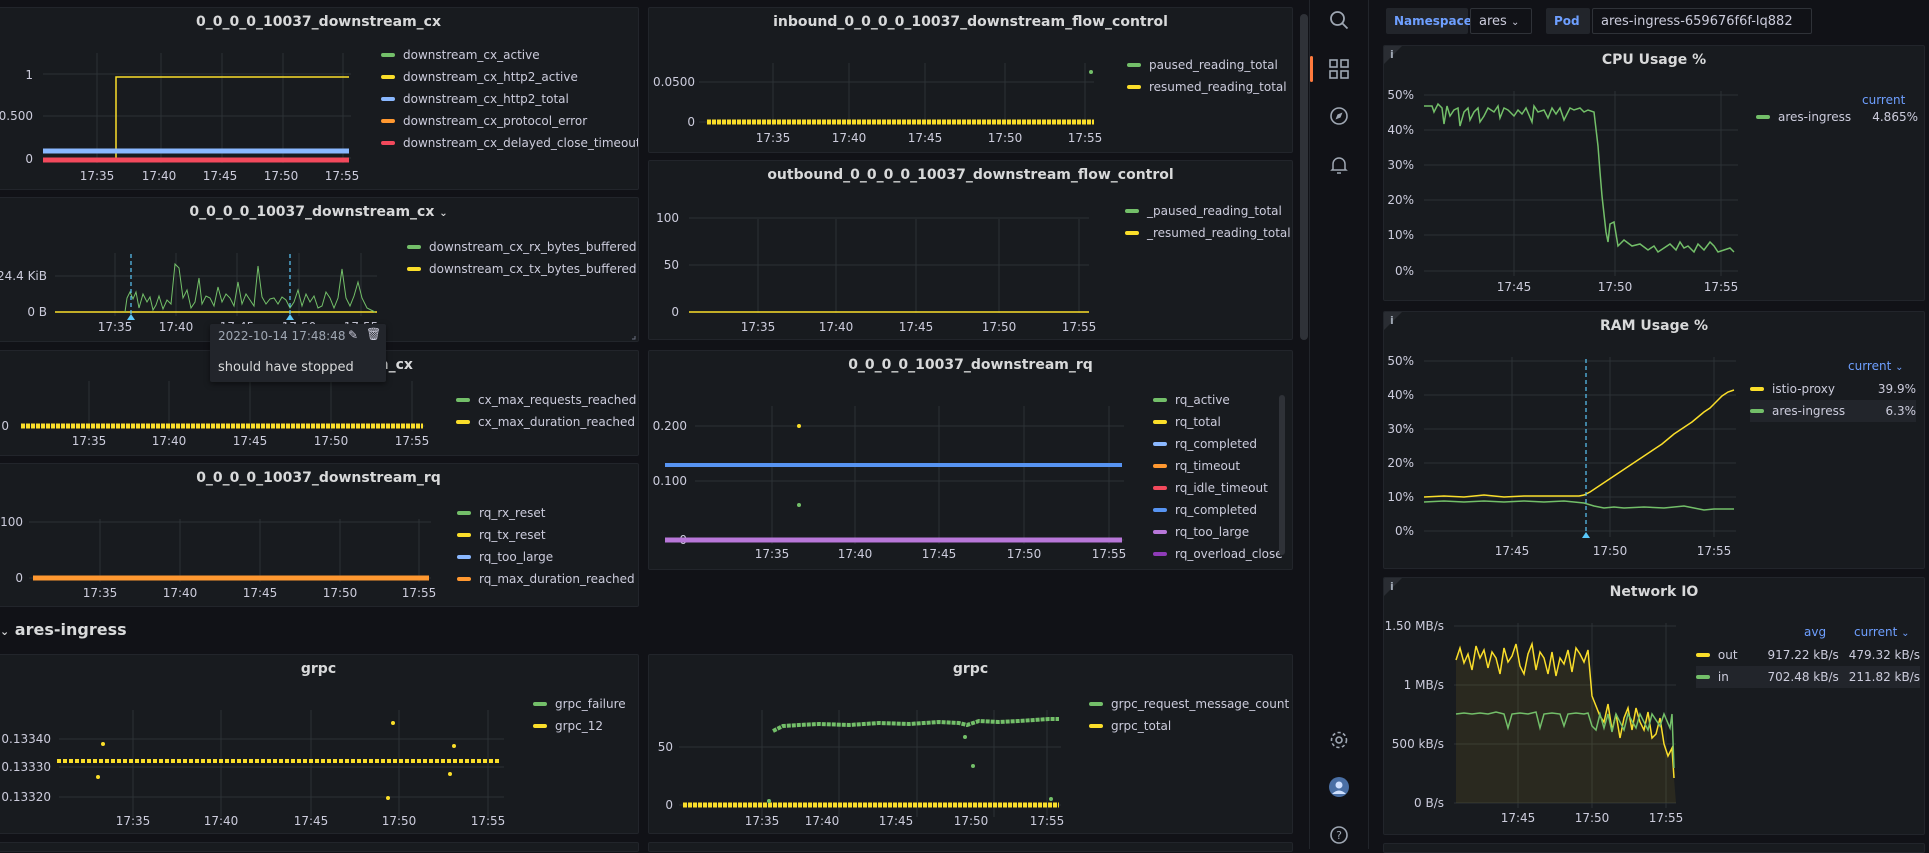 This screenshot has width=1929, height=853. I want to click on namespace-select: ares ⌄, so click(1501, 21).